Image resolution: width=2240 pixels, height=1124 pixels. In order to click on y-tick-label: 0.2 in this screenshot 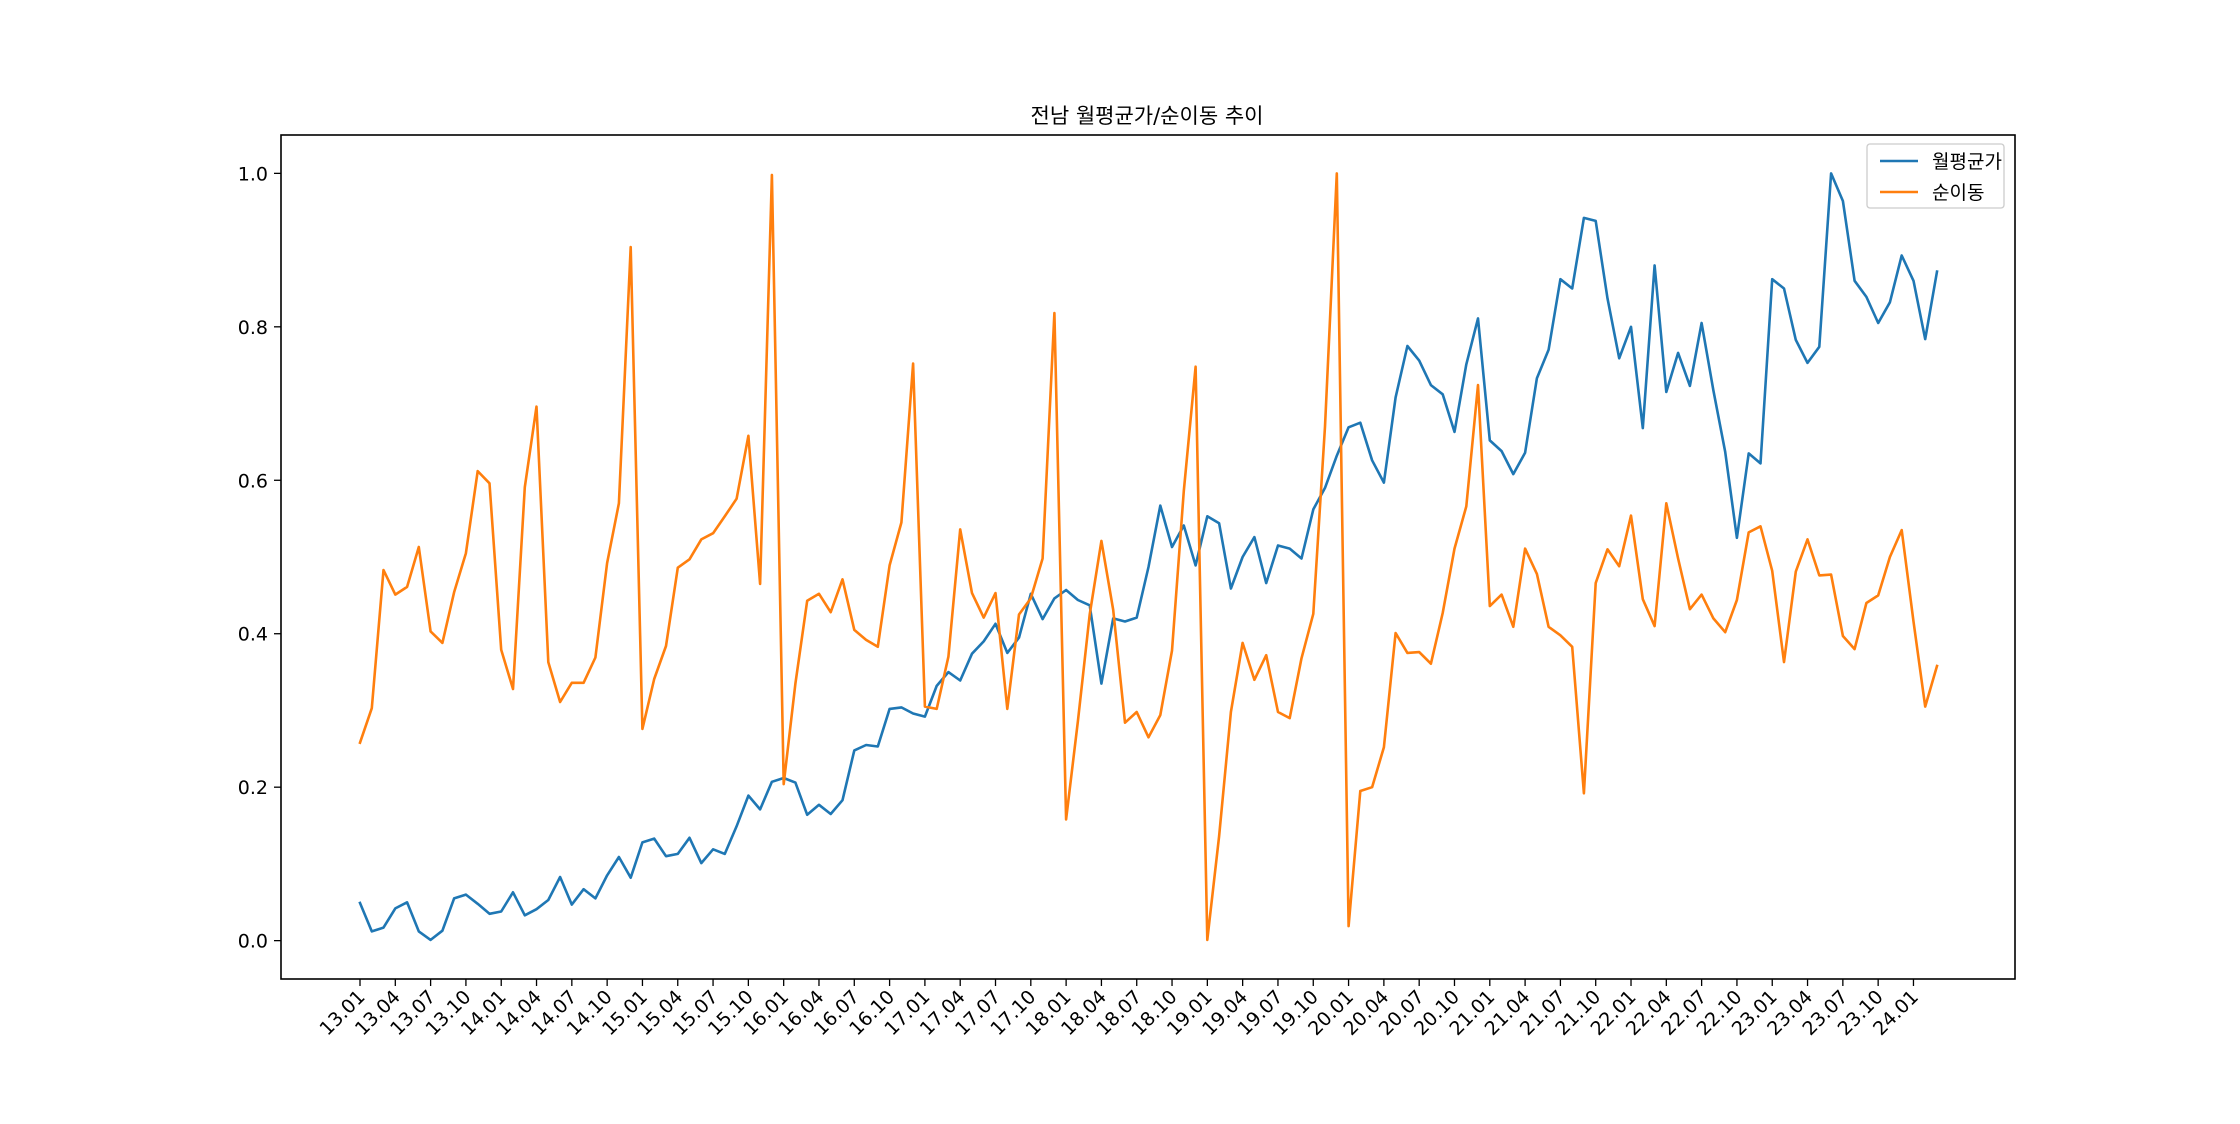, I will do `click(253, 788)`.